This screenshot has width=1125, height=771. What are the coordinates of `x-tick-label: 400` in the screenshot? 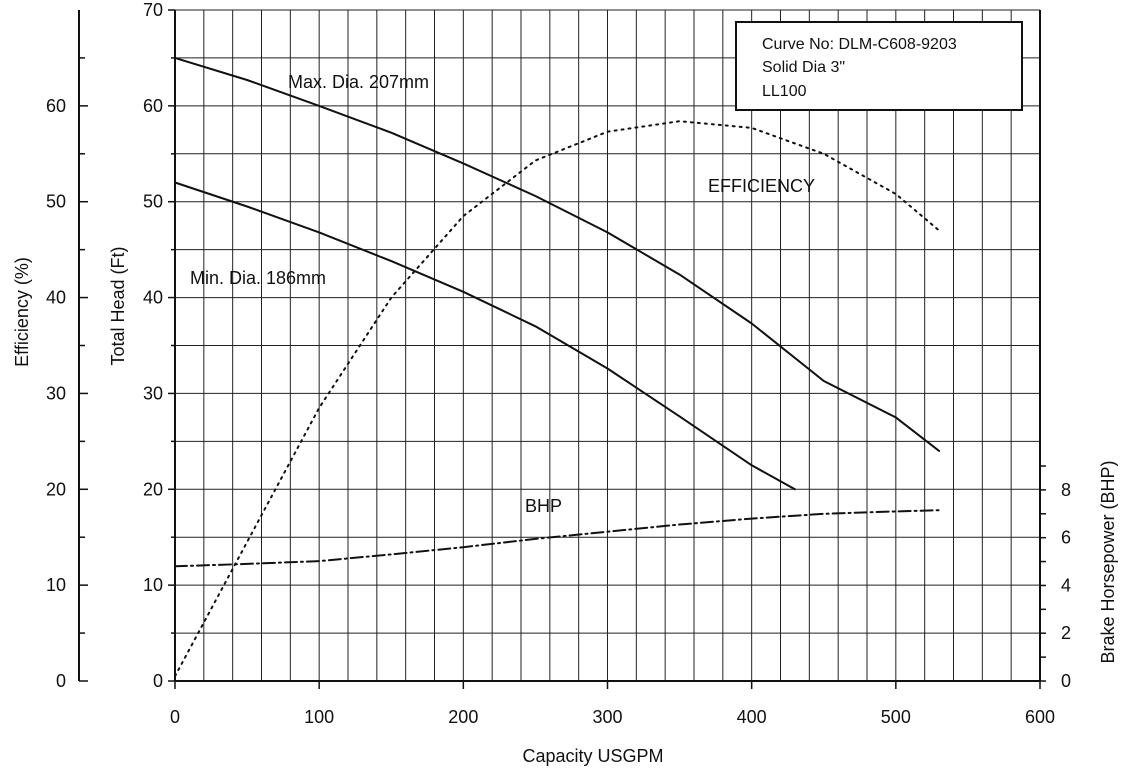 It's located at (752, 717).